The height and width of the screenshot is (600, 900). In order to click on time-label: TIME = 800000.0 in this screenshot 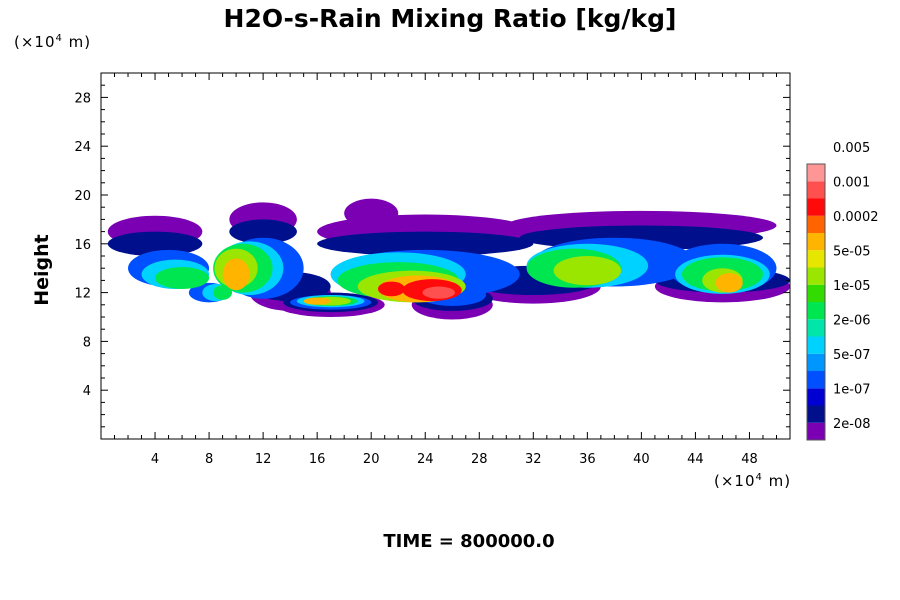, I will do `click(469, 541)`.